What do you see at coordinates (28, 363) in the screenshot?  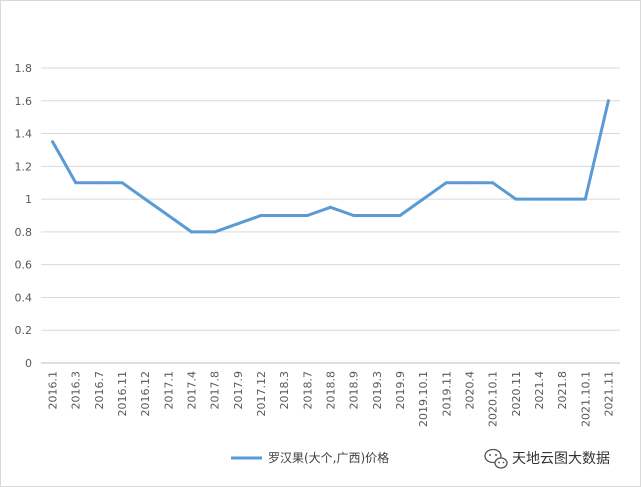 I see `y-tick-label: 0` at bounding box center [28, 363].